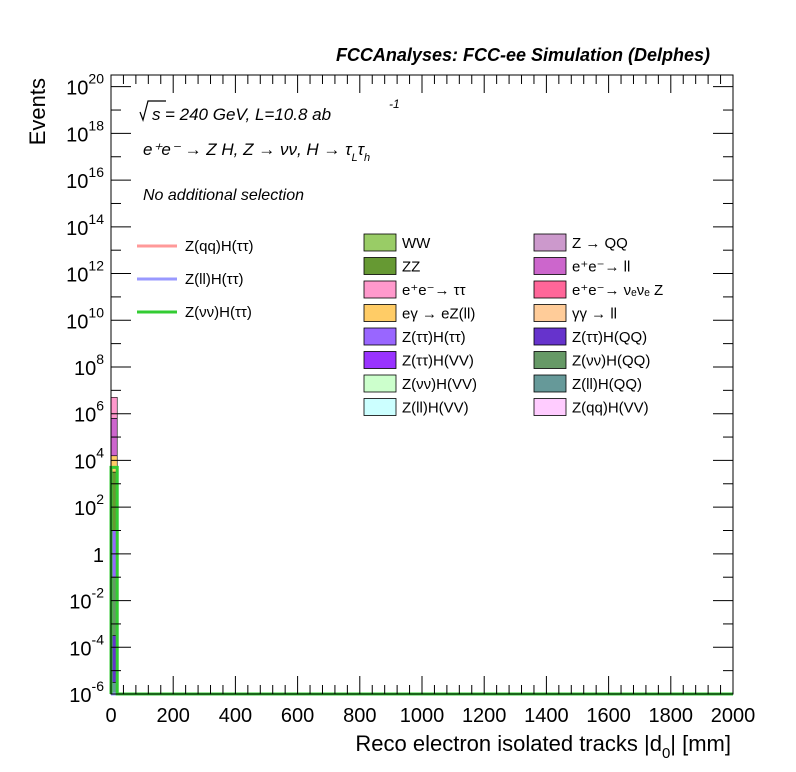  Describe the element at coordinates (434, 337) in the screenshot. I see `legend-label: Z(ττ)H(ττ)` at that location.